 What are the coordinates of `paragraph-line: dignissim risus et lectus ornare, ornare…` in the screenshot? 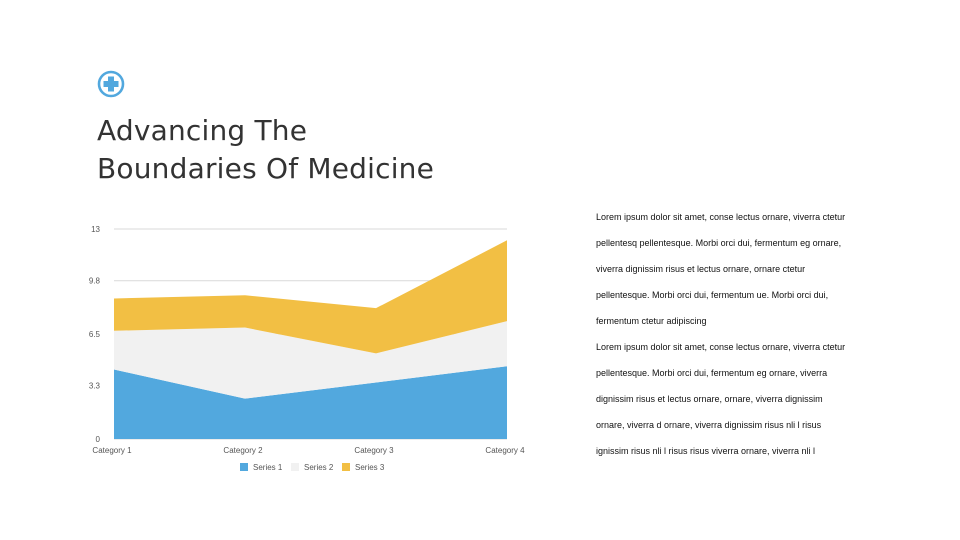 It's located at (709, 399).